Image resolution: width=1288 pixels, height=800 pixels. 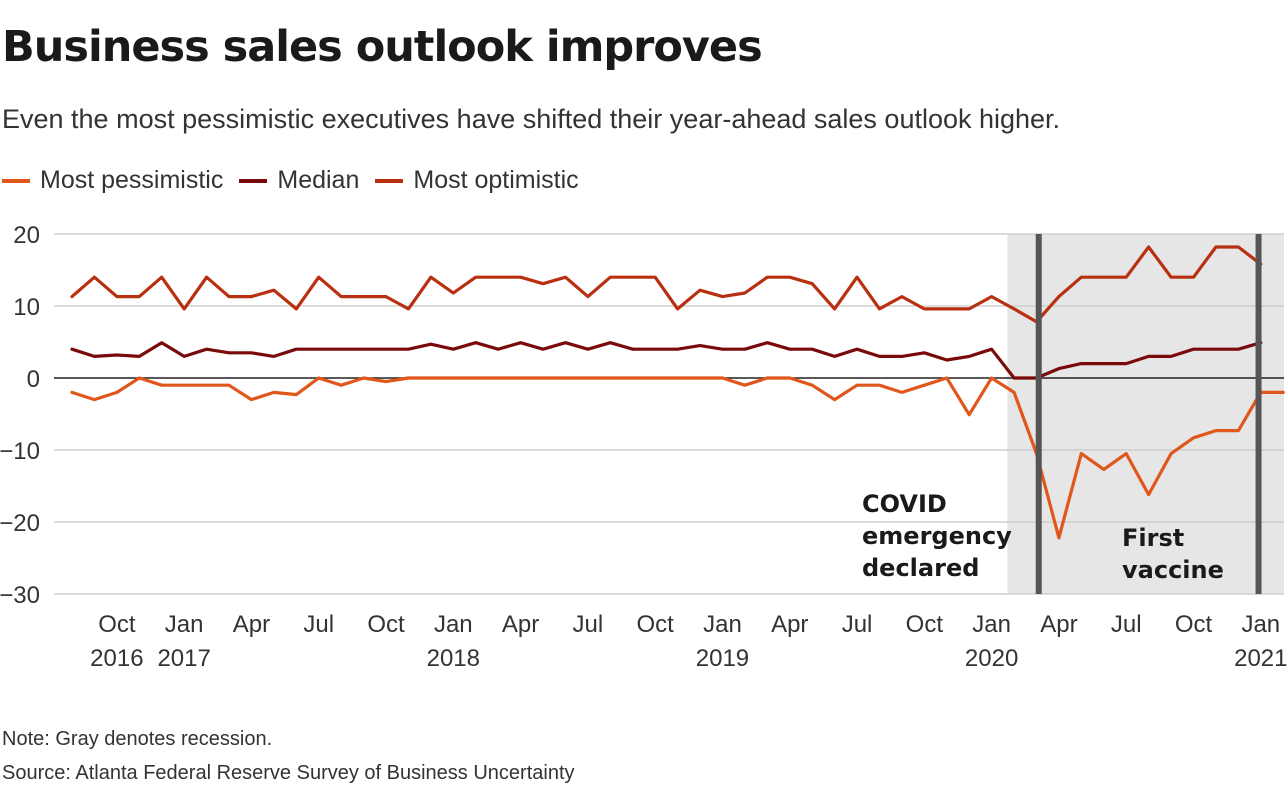 What do you see at coordinates (991, 658) in the screenshot?
I see `x-tick-year-label: 2020` at bounding box center [991, 658].